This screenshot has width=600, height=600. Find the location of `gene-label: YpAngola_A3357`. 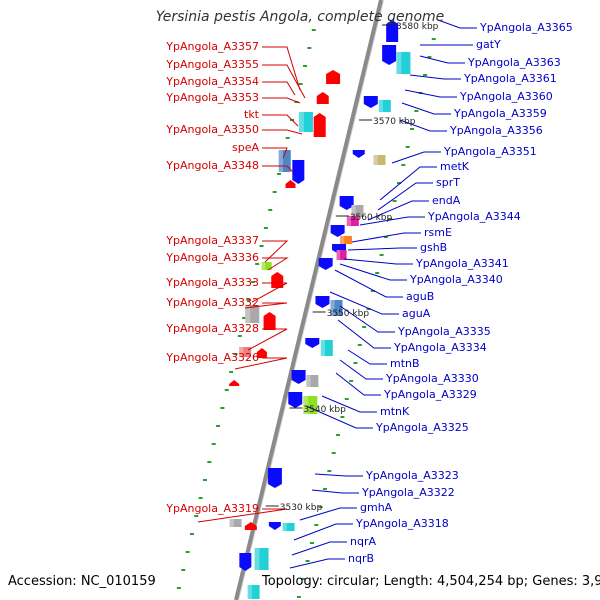

gene-label: YpAngola_A3357 is located at coordinates (212, 46).